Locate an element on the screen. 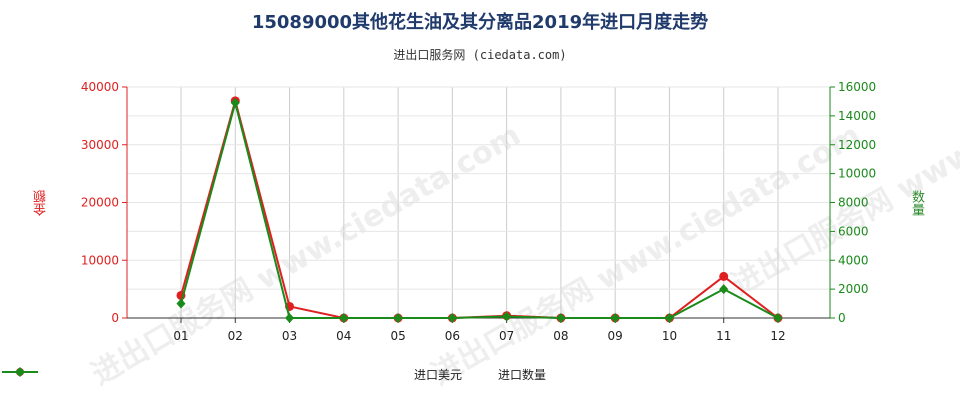 The height and width of the screenshot is (400, 960). x-tick-label: 04 is located at coordinates (343, 336).